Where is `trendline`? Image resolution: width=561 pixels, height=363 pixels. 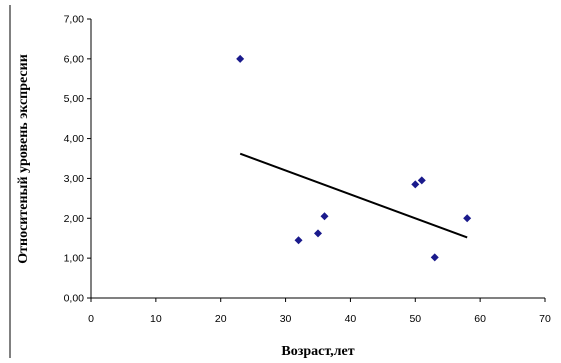
trendline is located at coordinates (353, 195).